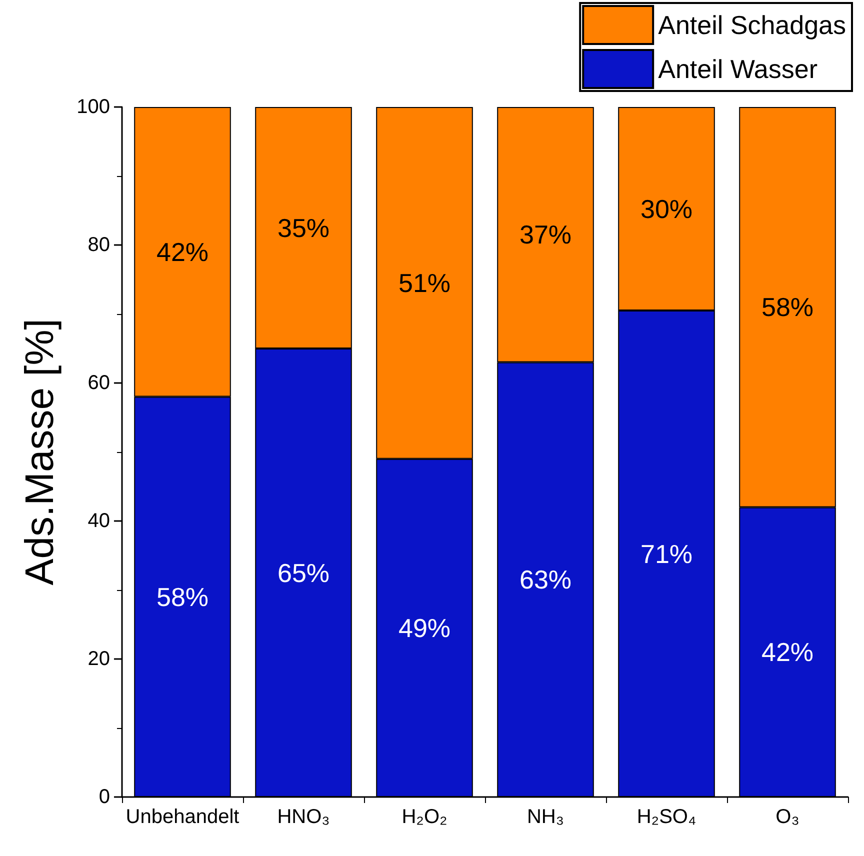 The width and height of the screenshot is (864, 856). Describe the element at coordinates (303, 817) in the screenshot. I see `x-tick-label: HNO₃` at that location.